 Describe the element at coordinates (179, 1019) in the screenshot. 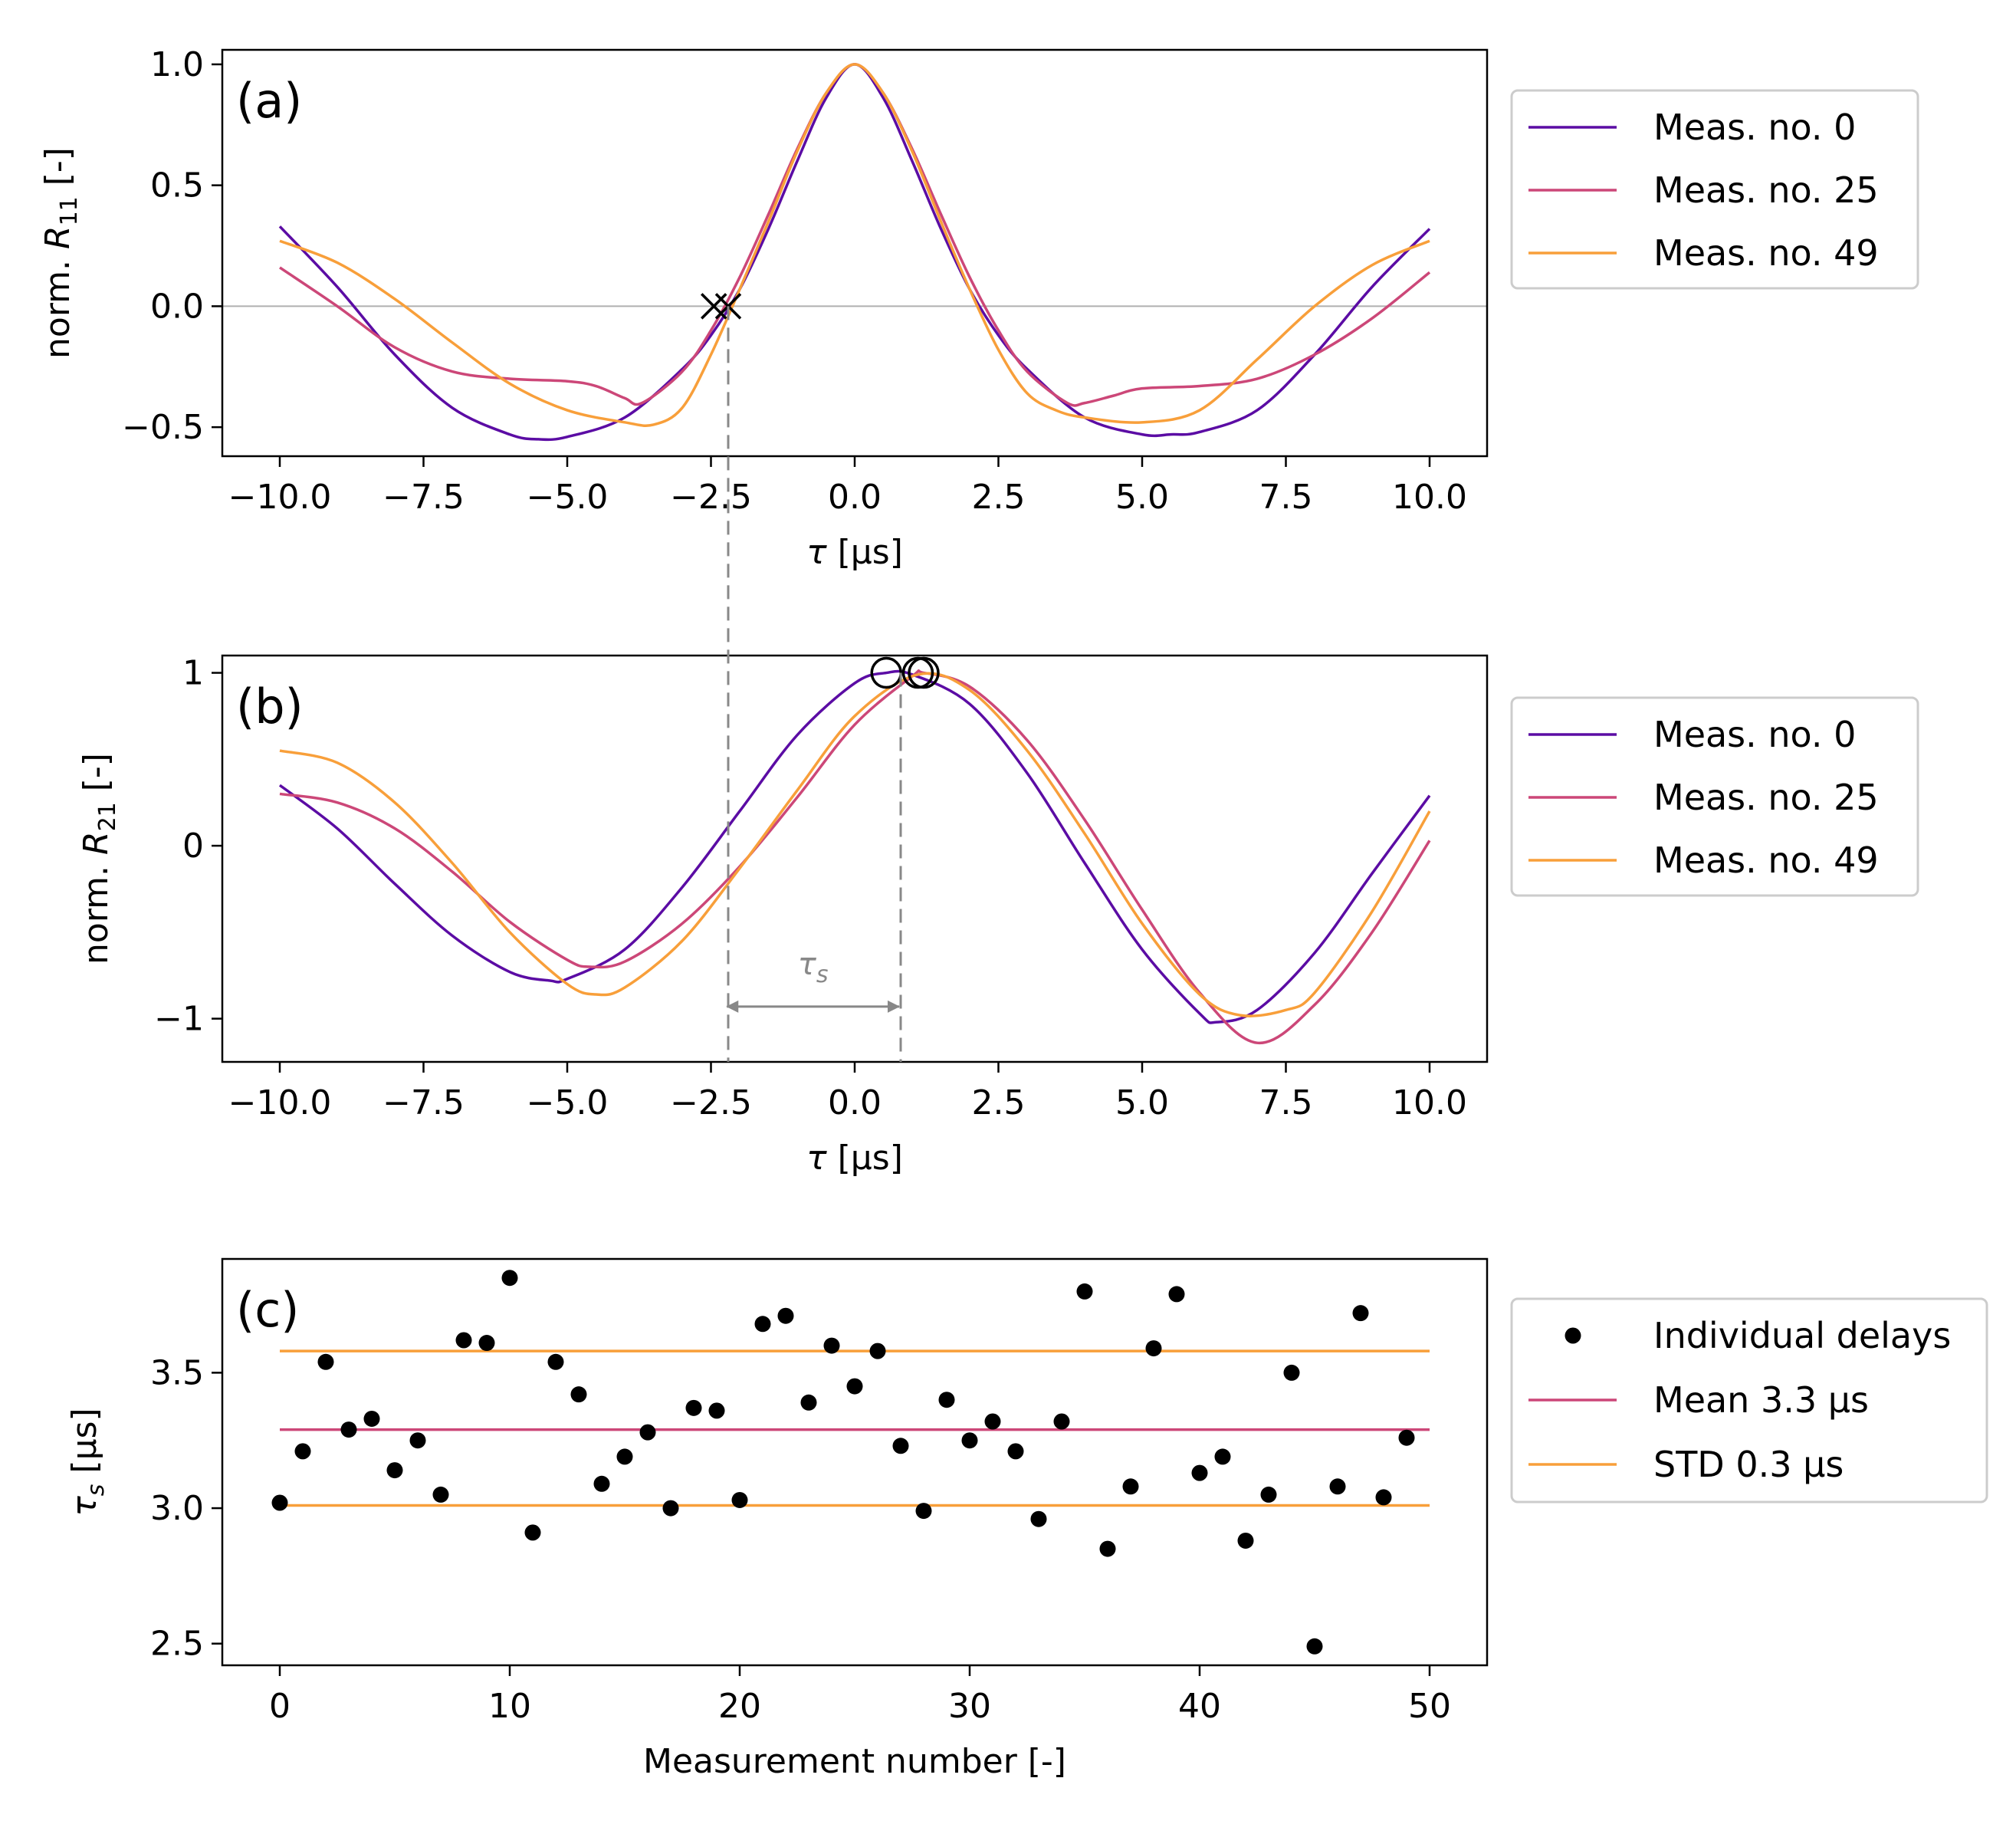

I see `y-tick-label: −1` at that location.